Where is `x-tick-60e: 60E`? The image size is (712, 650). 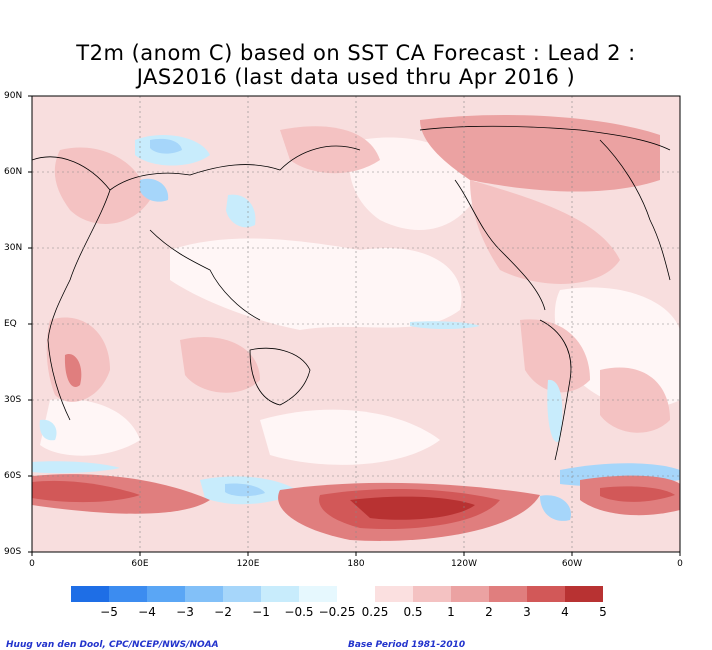
x-tick-60e: 60E is located at coordinates (140, 564).